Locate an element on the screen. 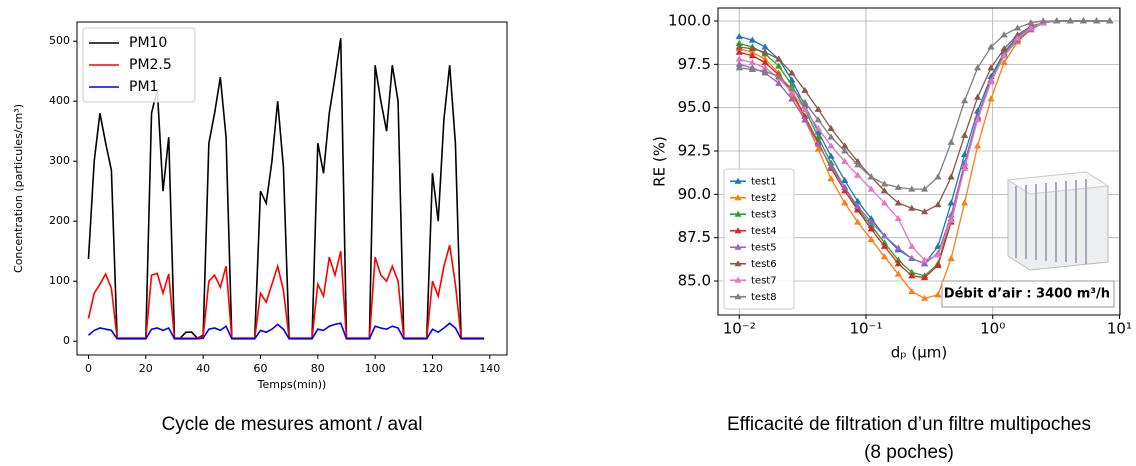 This screenshot has width=1136, height=466. x-tick-label: 0 is located at coordinates (88, 368).